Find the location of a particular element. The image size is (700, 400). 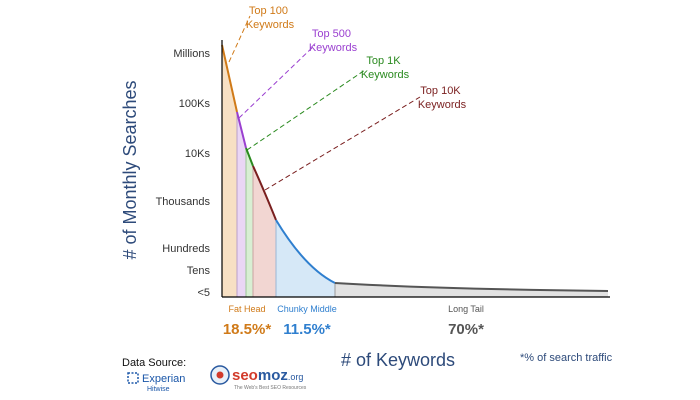

footnote-text: *% of search traffic is located at coordinates (566, 358).